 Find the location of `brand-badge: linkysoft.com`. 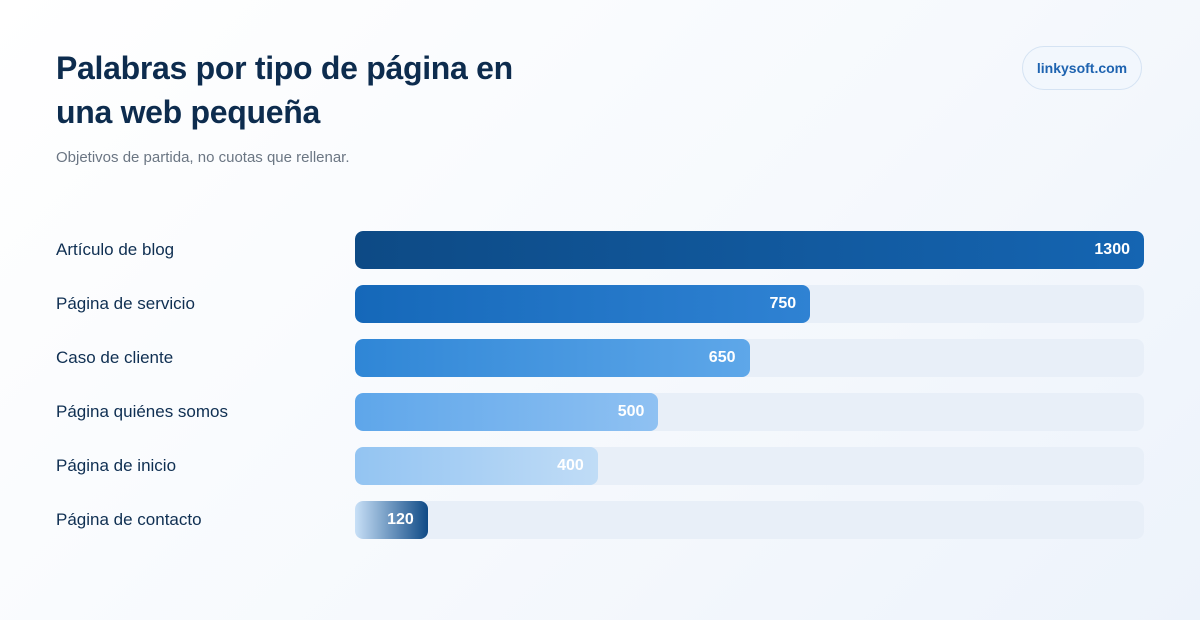

brand-badge: linkysoft.com is located at coordinates (1082, 68).